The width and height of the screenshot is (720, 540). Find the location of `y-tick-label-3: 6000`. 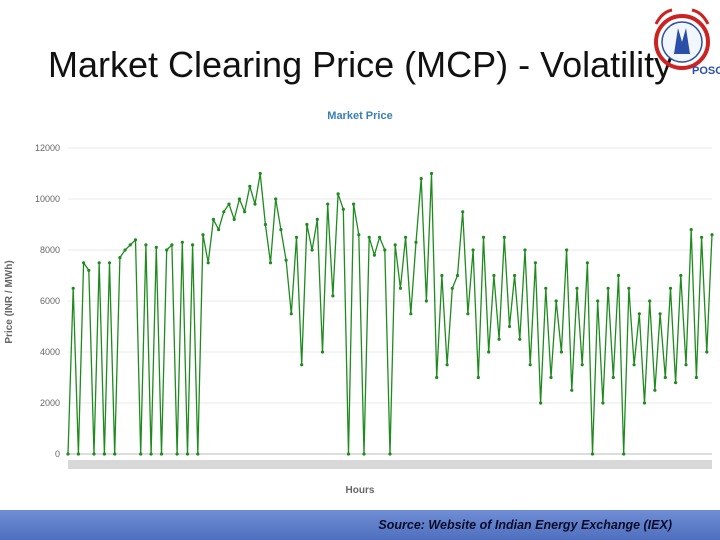

y-tick-label-3: 6000 is located at coordinates (50, 301).